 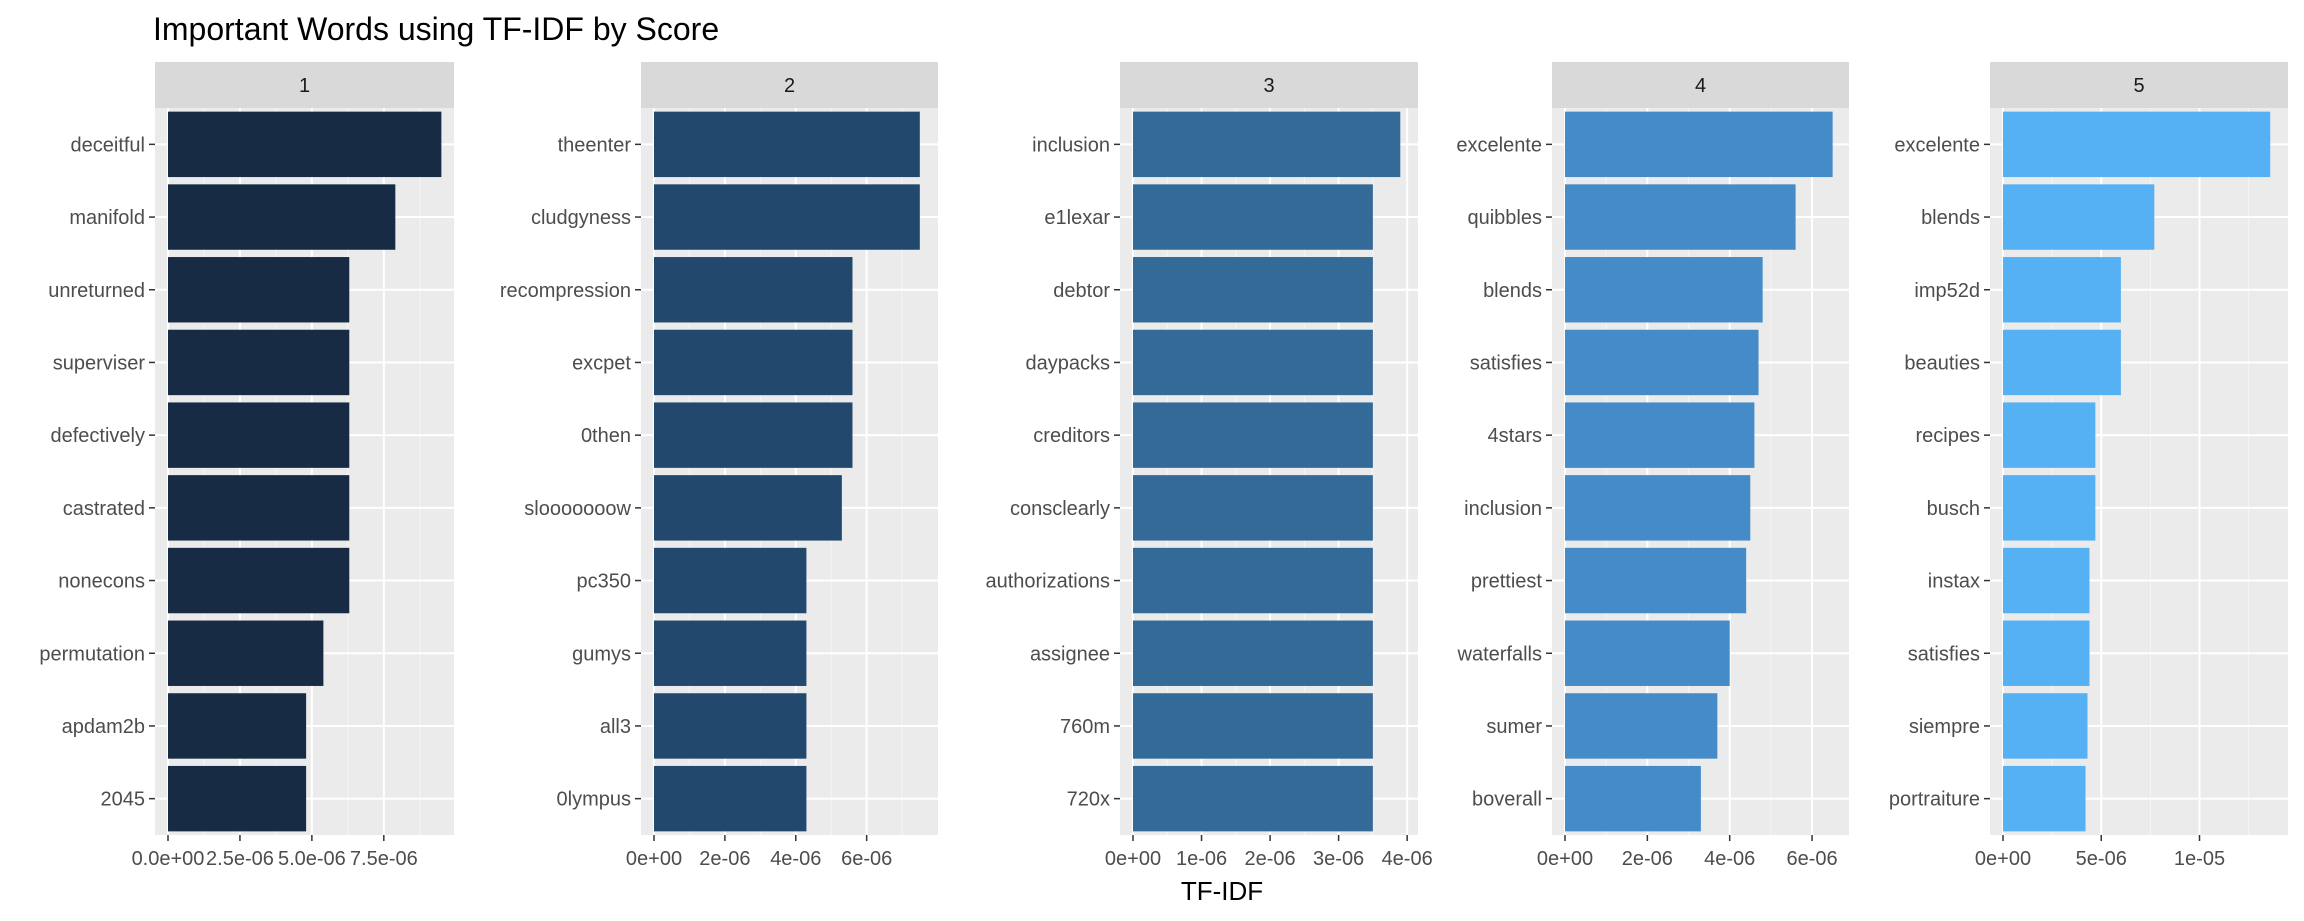 What do you see at coordinates (1507, 800) in the screenshot?
I see `y-tick-label: boverall` at bounding box center [1507, 800].